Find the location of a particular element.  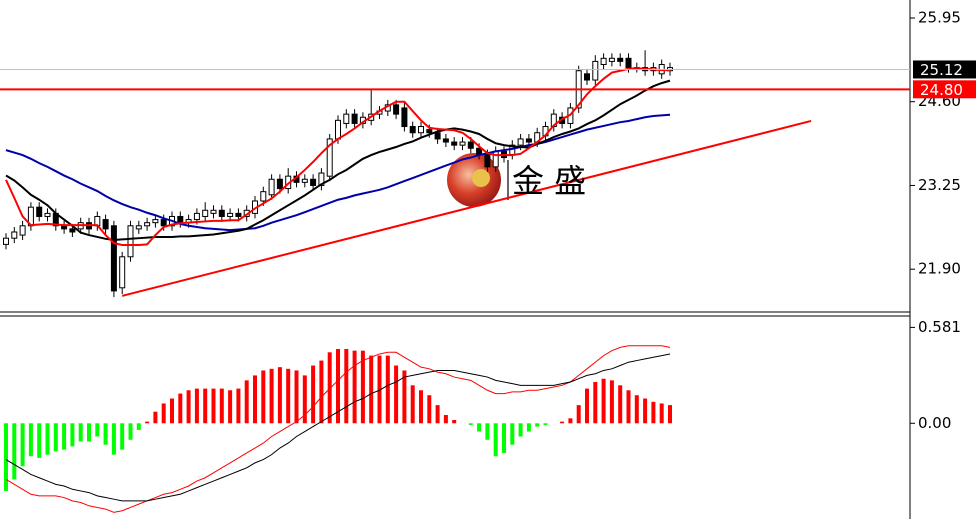

price-box is located at coordinates (944, 89).